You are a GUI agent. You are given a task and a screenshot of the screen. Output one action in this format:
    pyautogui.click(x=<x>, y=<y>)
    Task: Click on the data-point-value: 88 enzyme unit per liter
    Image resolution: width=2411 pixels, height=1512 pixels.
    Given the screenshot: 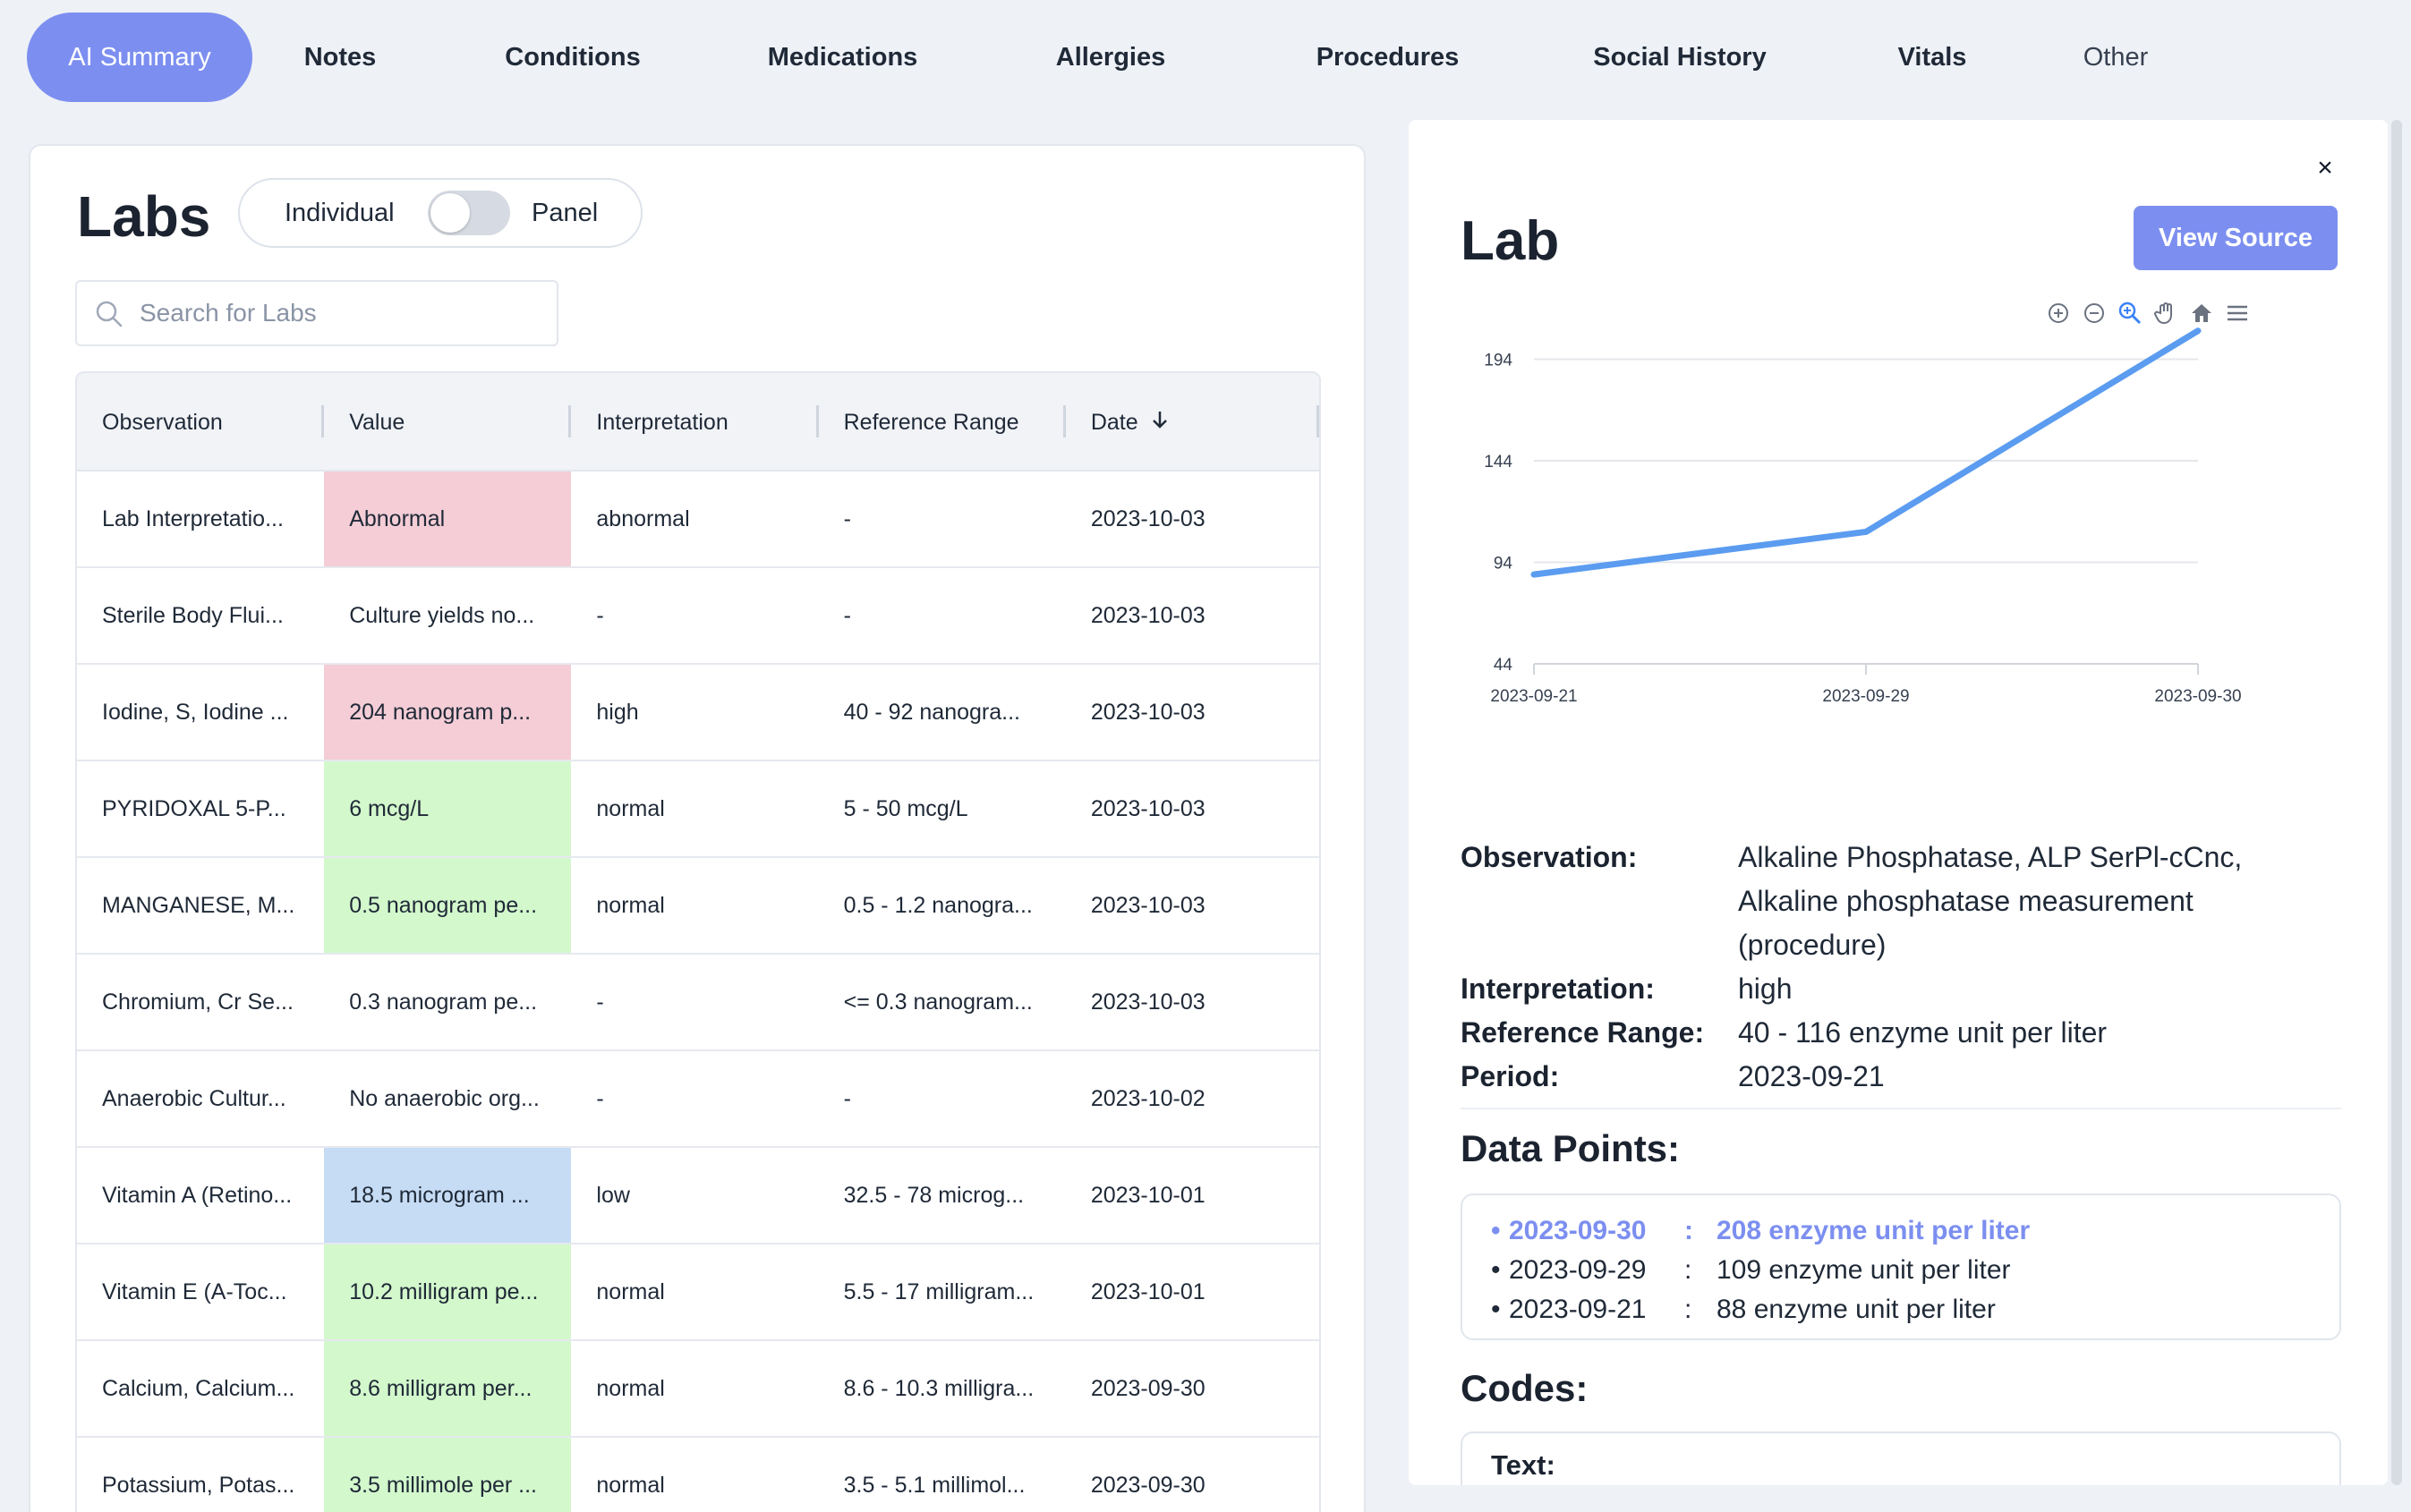 What is the action you would take?
    pyautogui.click(x=1856, y=1309)
    